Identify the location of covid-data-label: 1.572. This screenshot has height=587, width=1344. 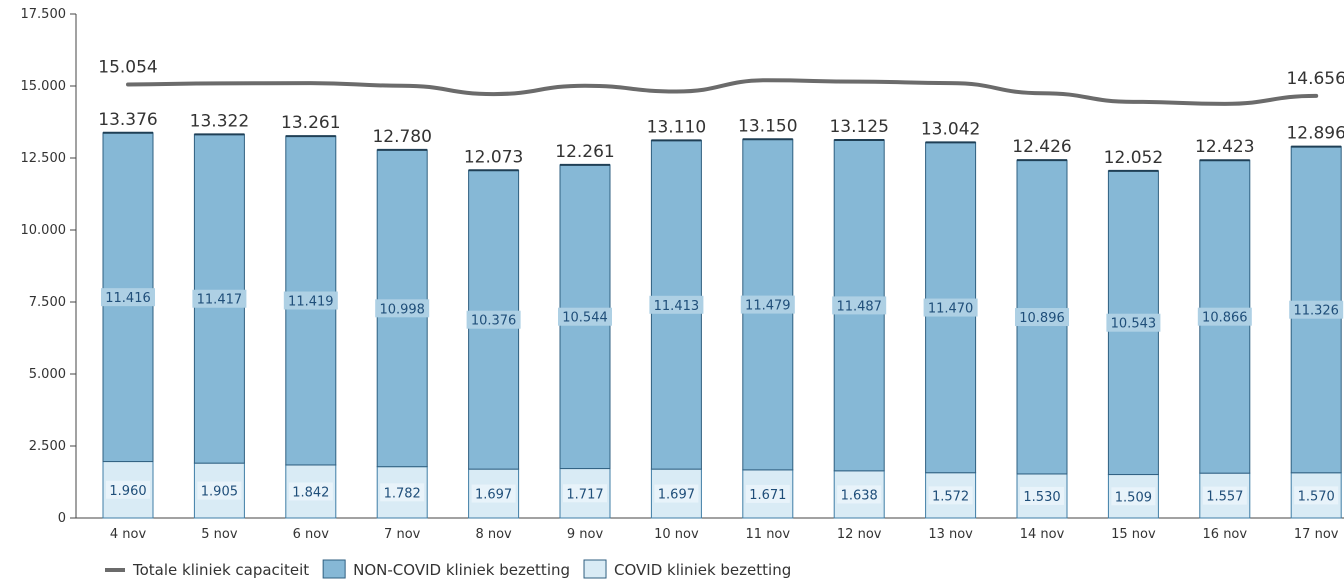
(950, 496).